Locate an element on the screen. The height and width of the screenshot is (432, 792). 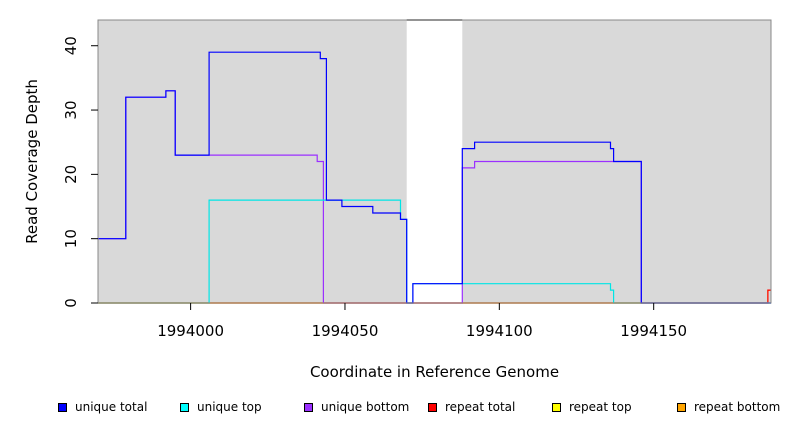
legend-item: repeat bottom is located at coordinates (728, 407).